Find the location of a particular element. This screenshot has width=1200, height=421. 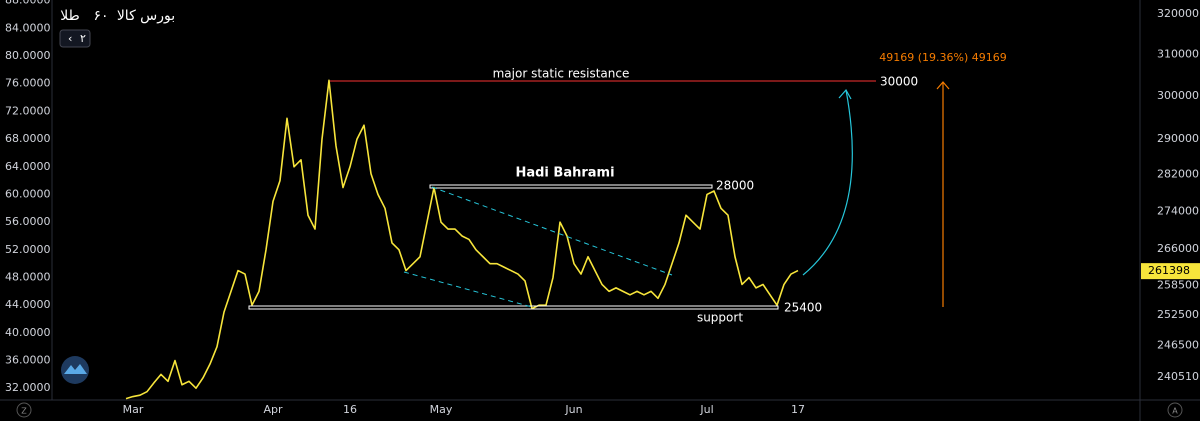

last-price-label: 261398 is located at coordinates (1169, 270).